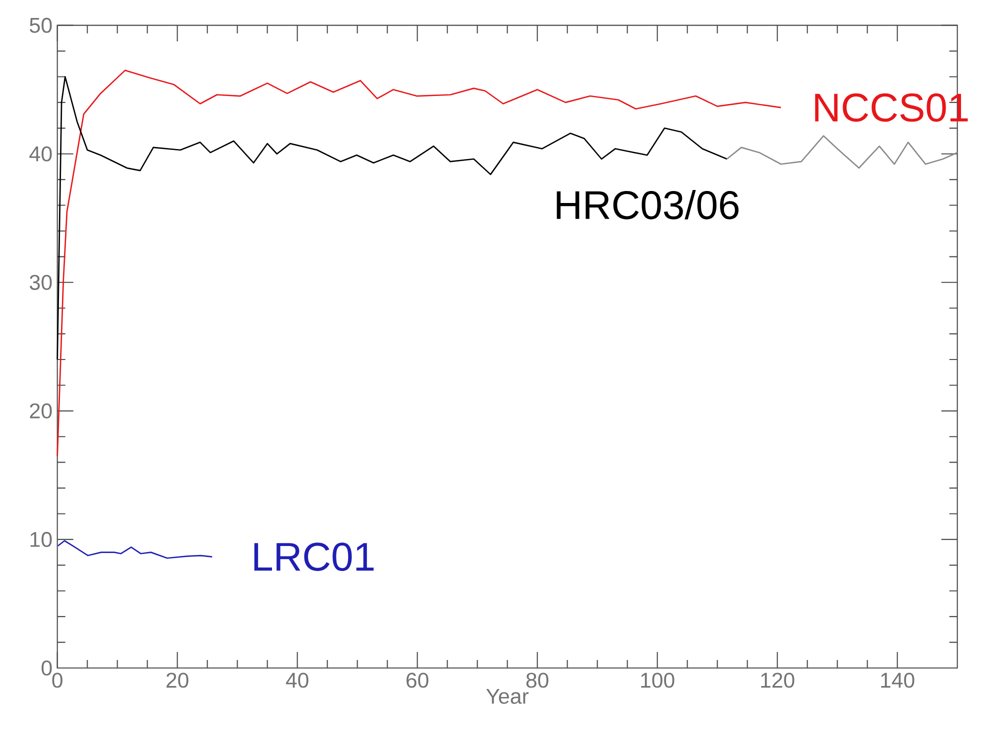 The image size is (996, 749). What do you see at coordinates (41, 539) in the screenshot?
I see `y-tick-label: 10` at bounding box center [41, 539].